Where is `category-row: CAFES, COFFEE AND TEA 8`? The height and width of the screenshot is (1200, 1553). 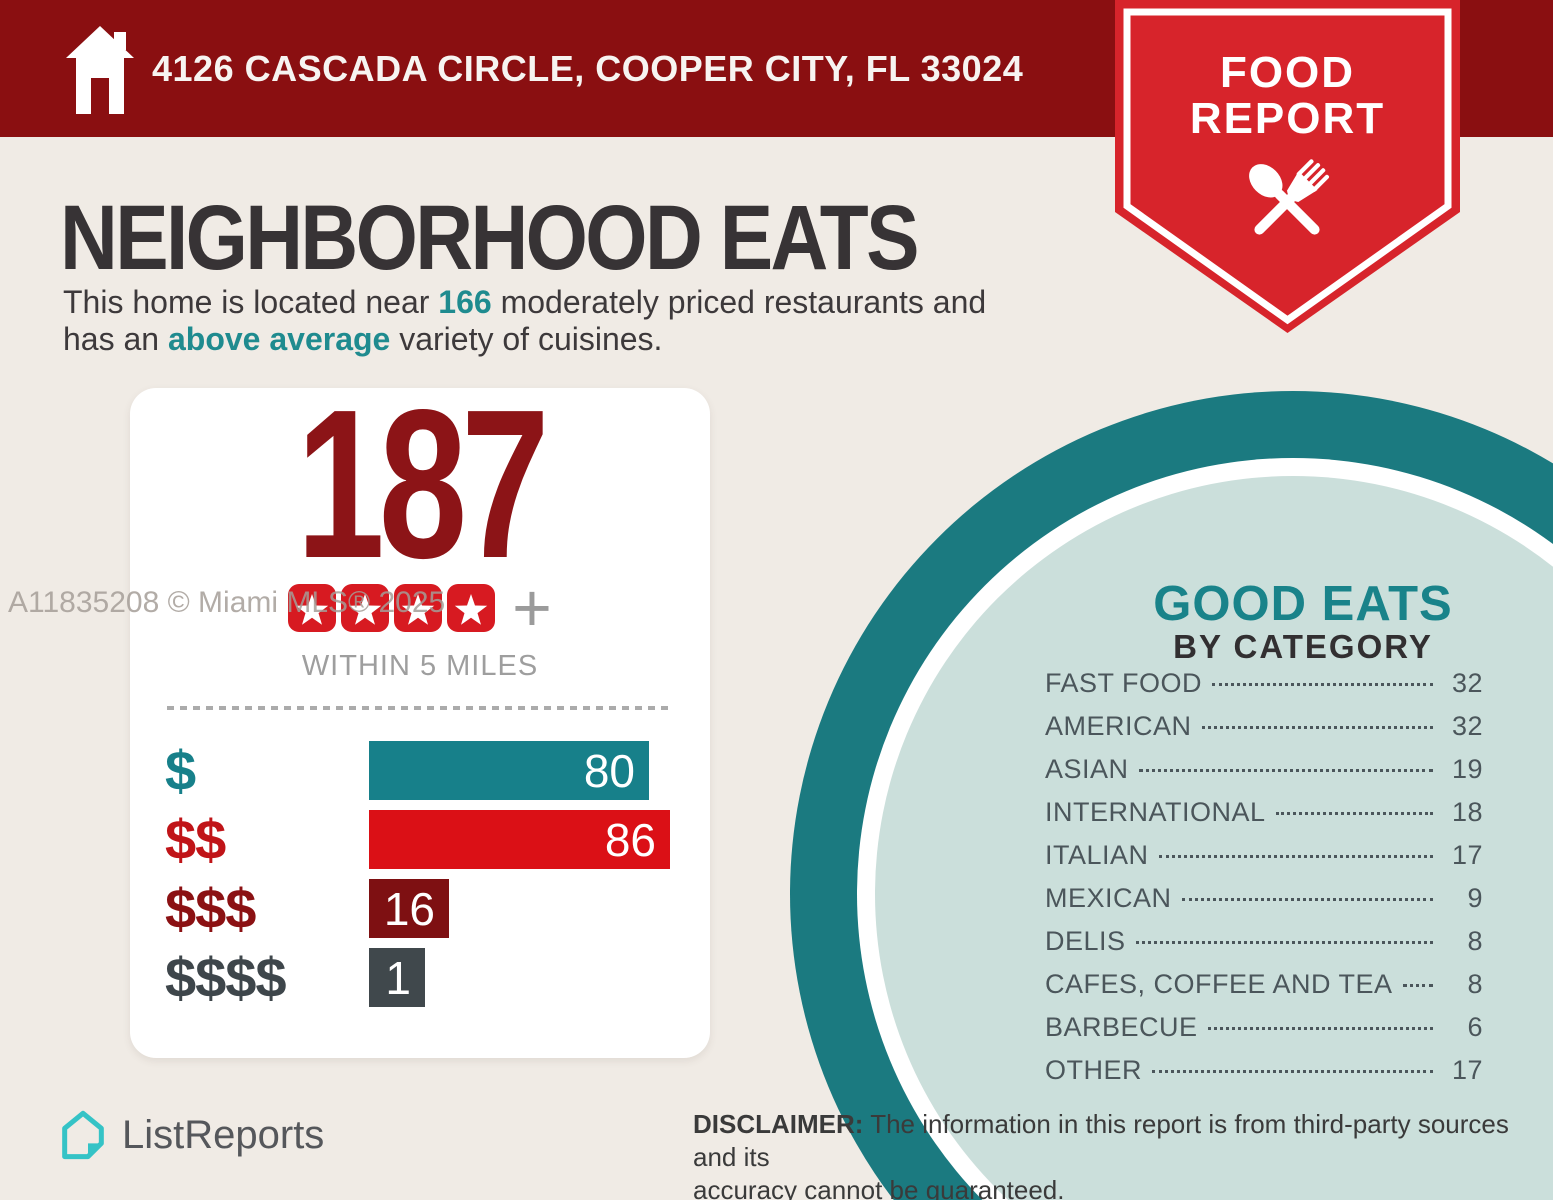
category-row: CAFES, COFFEE AND TEA 8 is located at coordinates (1264, 990).